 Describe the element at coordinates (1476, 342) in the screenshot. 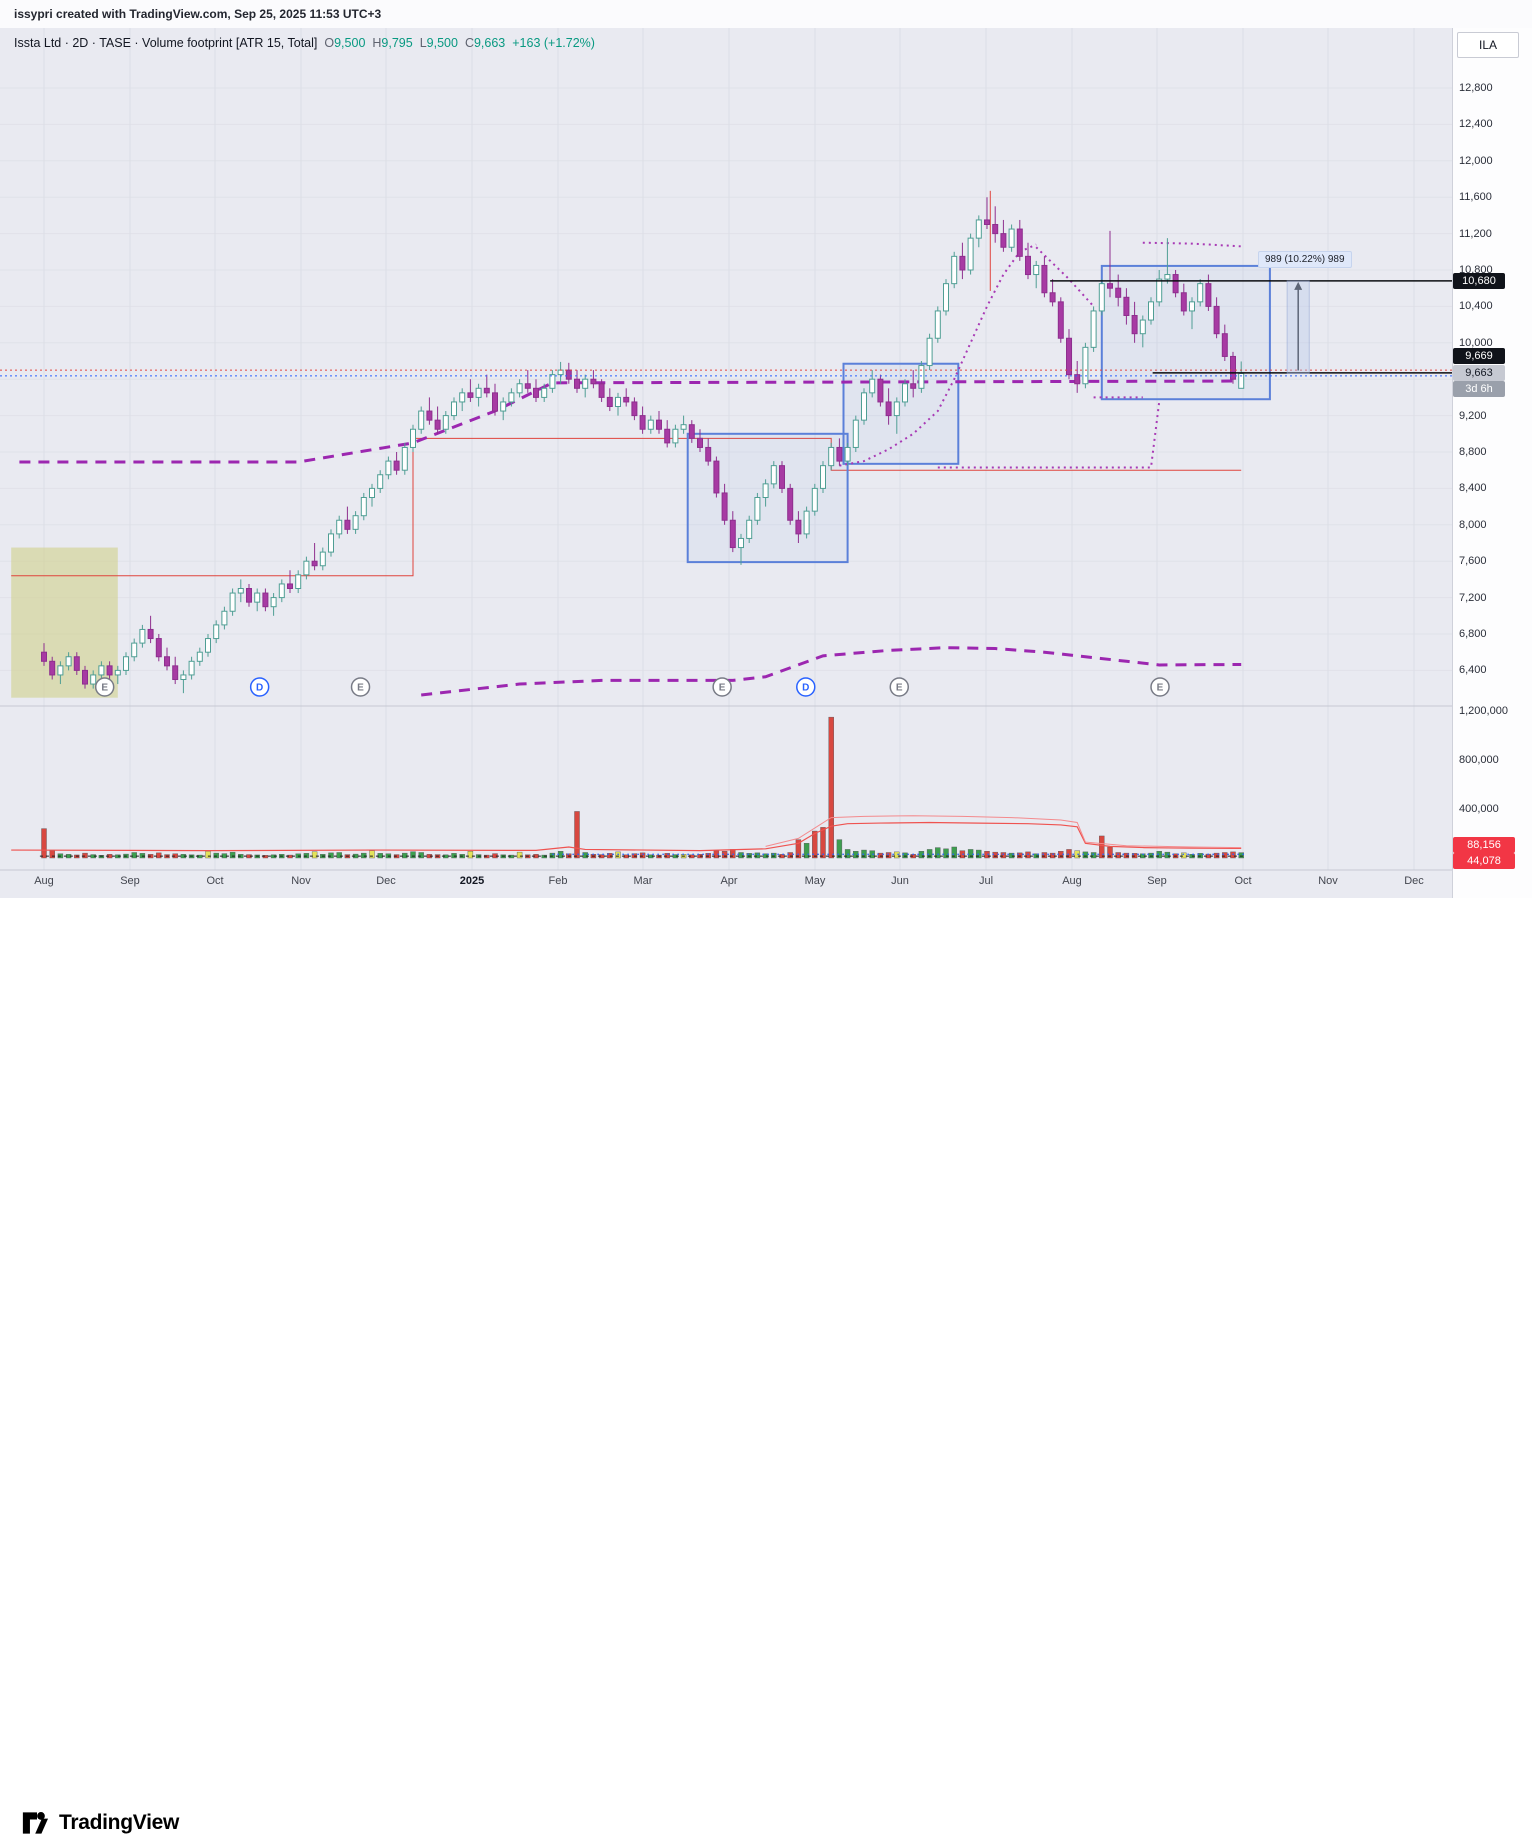

I see `price-tick: 10,000` at that location.